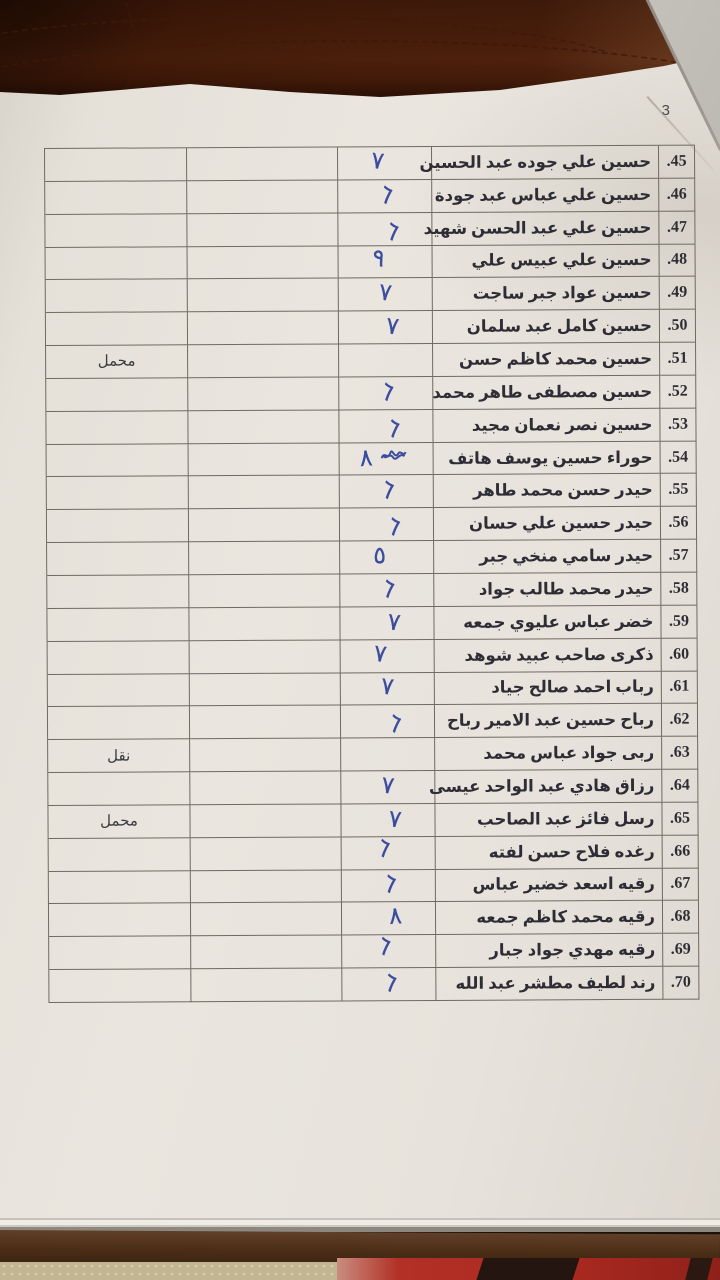  Describe the element at coordinates (678, 326) in the screenshot. I see `number-cell: 50.` at that location.